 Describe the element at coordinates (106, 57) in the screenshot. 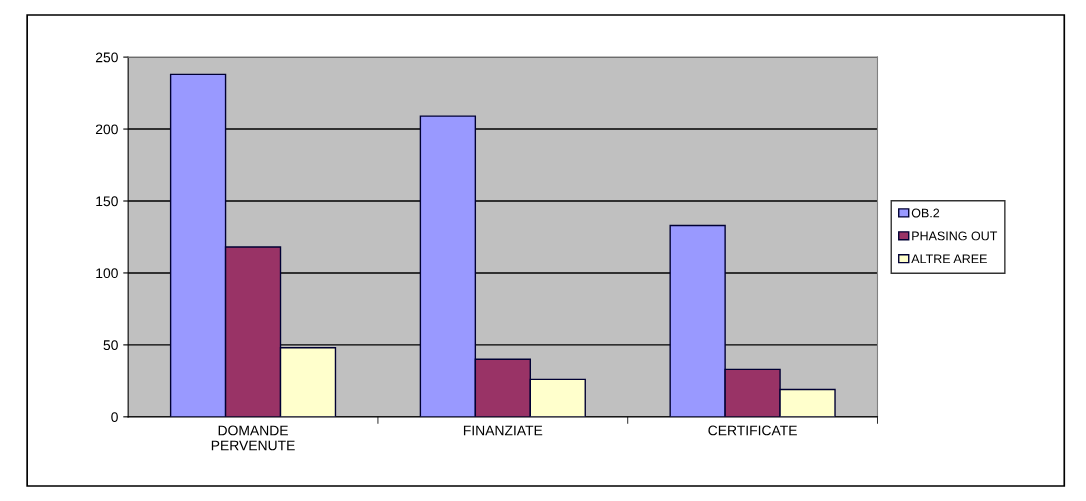

I see `y-tick-label: 250` at that location.